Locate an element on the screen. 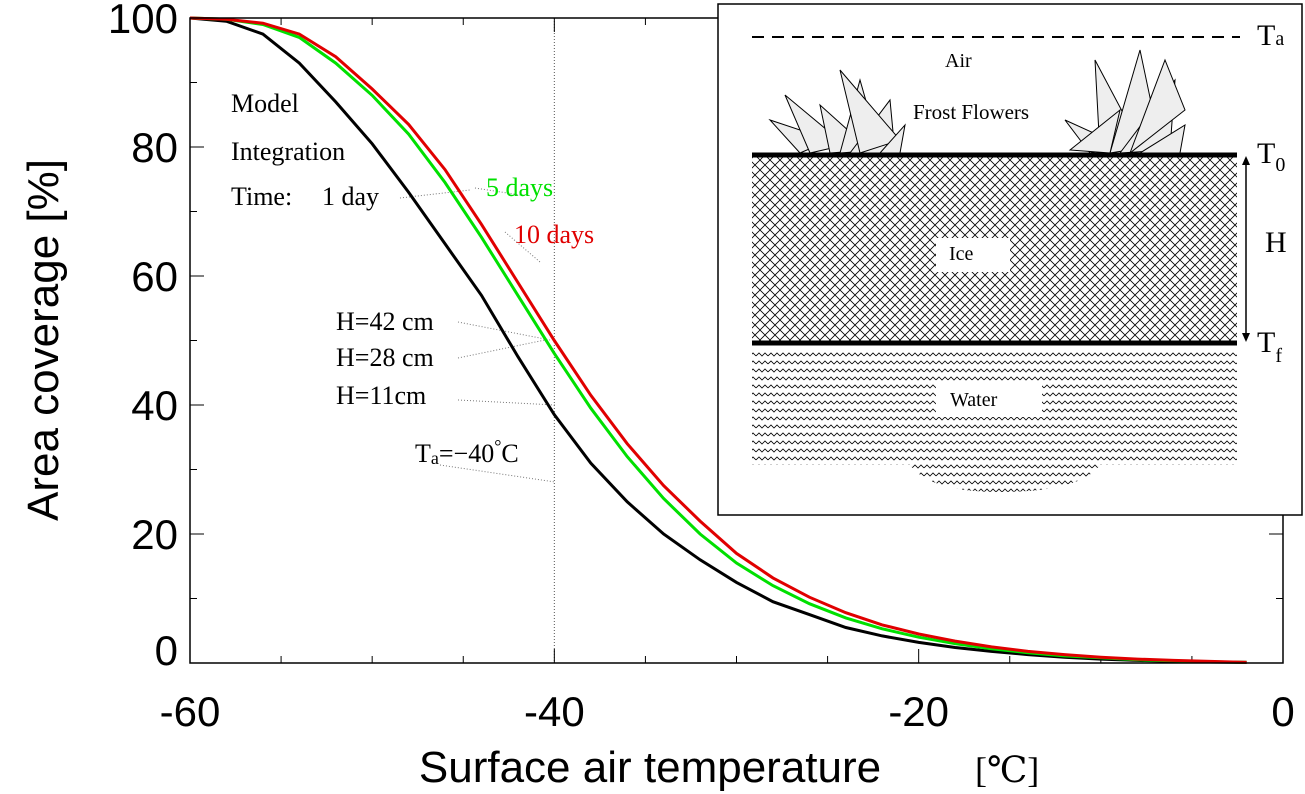  x-tick-label: 0 is located at coordinates (1282, 711).